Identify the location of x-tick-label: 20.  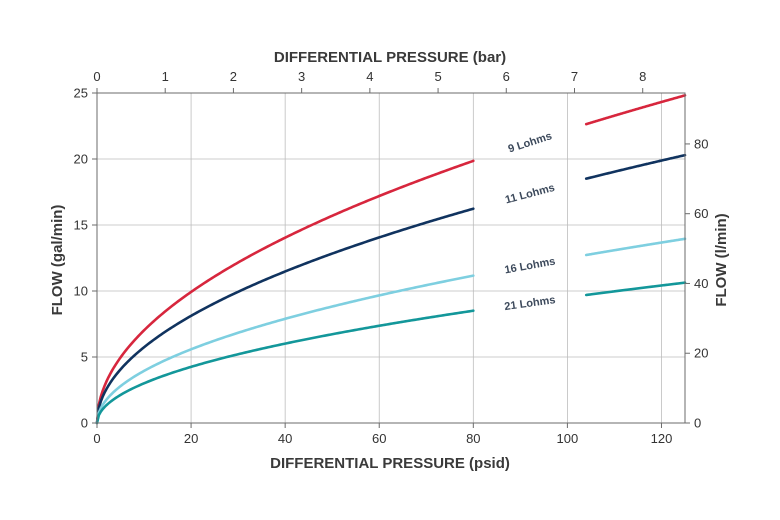
(191, 438).